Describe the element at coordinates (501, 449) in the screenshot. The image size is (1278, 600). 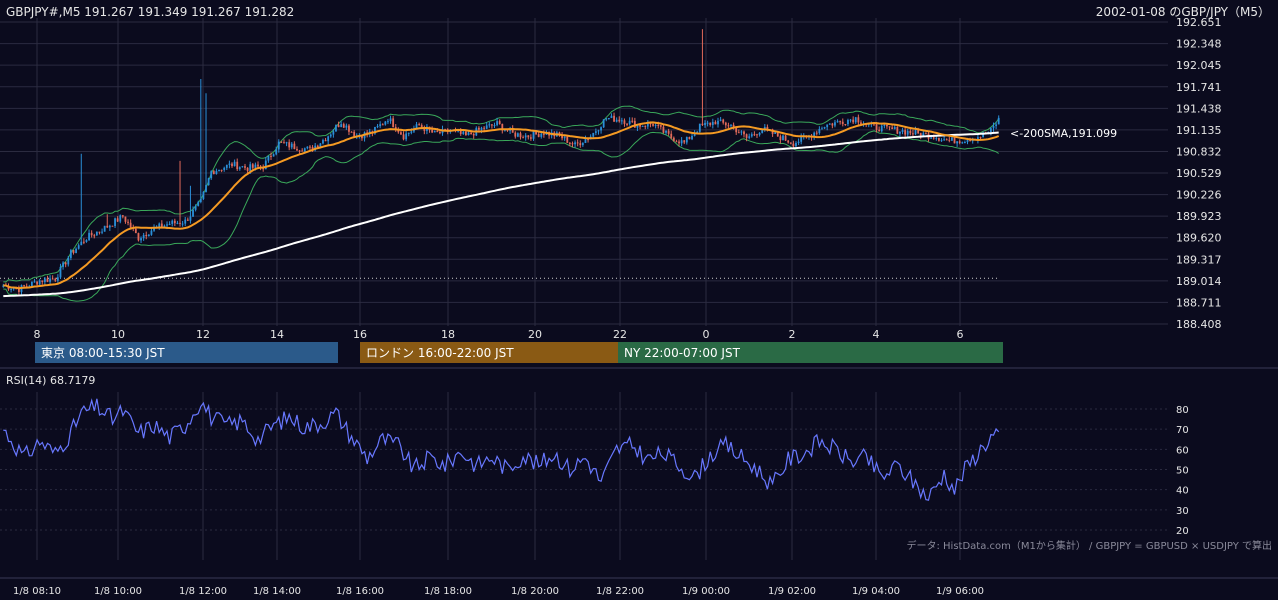
I see `rsi-line` at that location.